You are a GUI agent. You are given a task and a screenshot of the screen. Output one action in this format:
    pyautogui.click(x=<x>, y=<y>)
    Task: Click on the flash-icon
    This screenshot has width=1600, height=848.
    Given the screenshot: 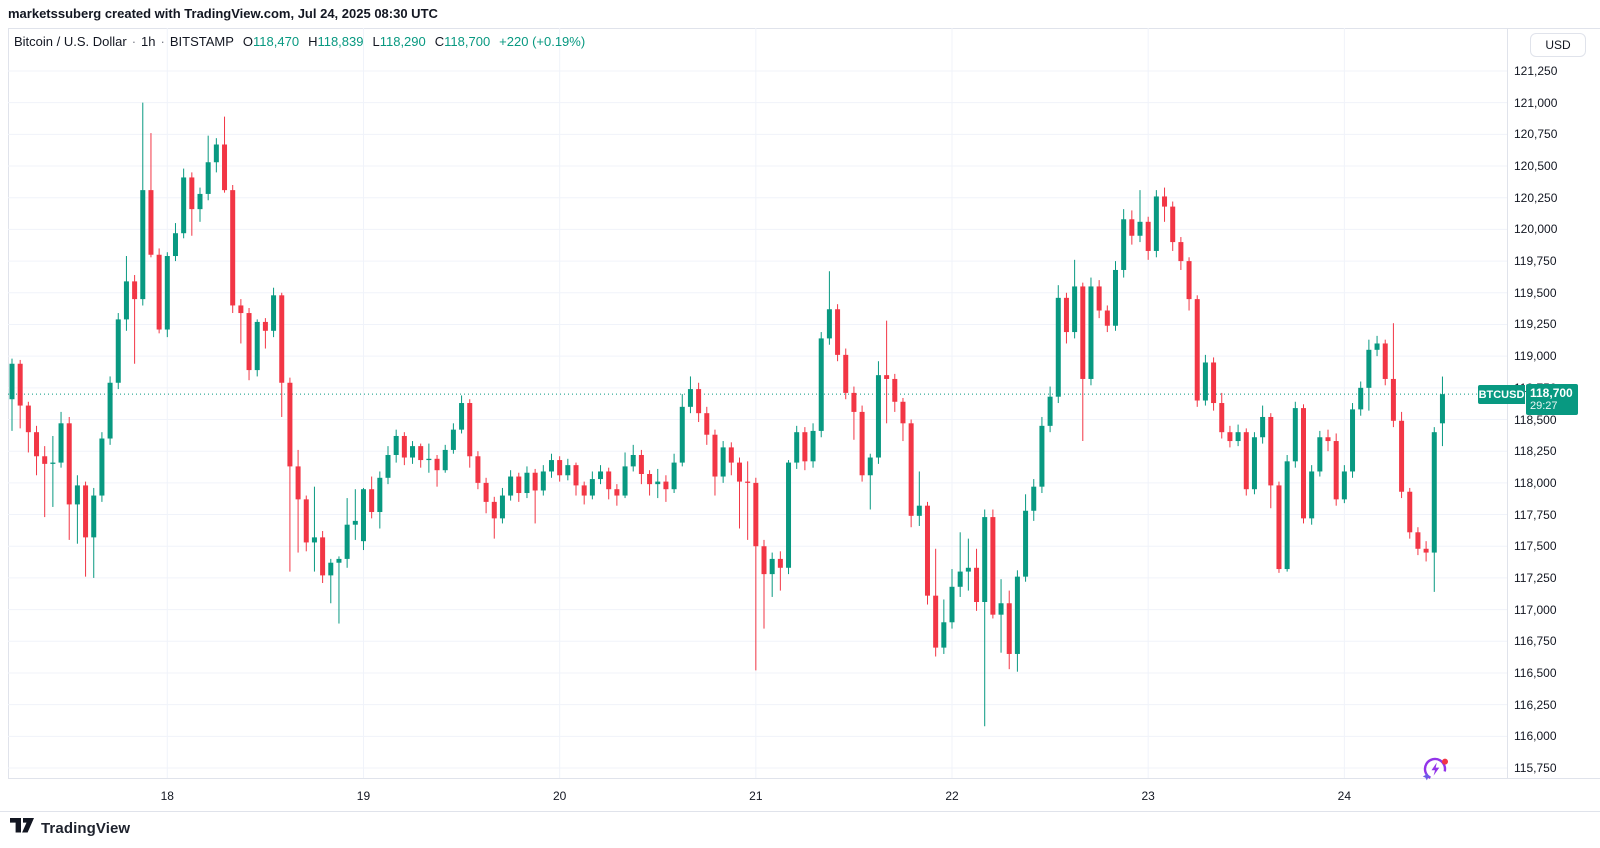 What is the action you would take?
    pyautogui.click(x=1436, y=773)
    